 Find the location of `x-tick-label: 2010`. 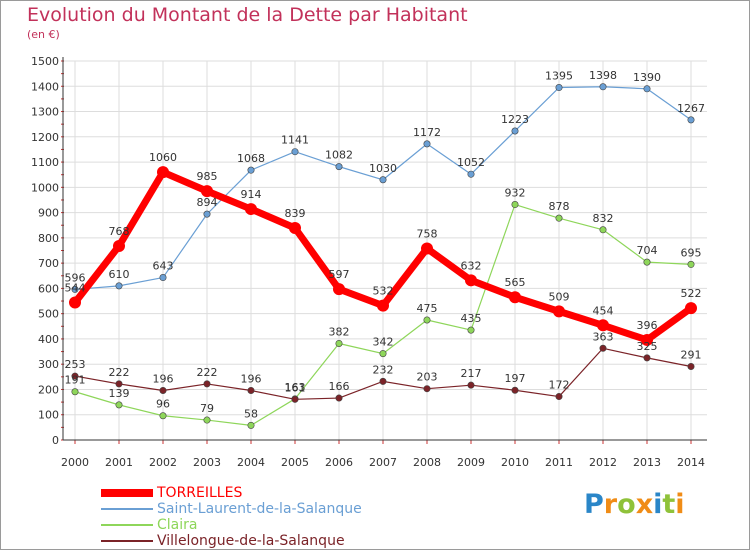

x-tick-label: 2010 is located at coordinates (515, 462).